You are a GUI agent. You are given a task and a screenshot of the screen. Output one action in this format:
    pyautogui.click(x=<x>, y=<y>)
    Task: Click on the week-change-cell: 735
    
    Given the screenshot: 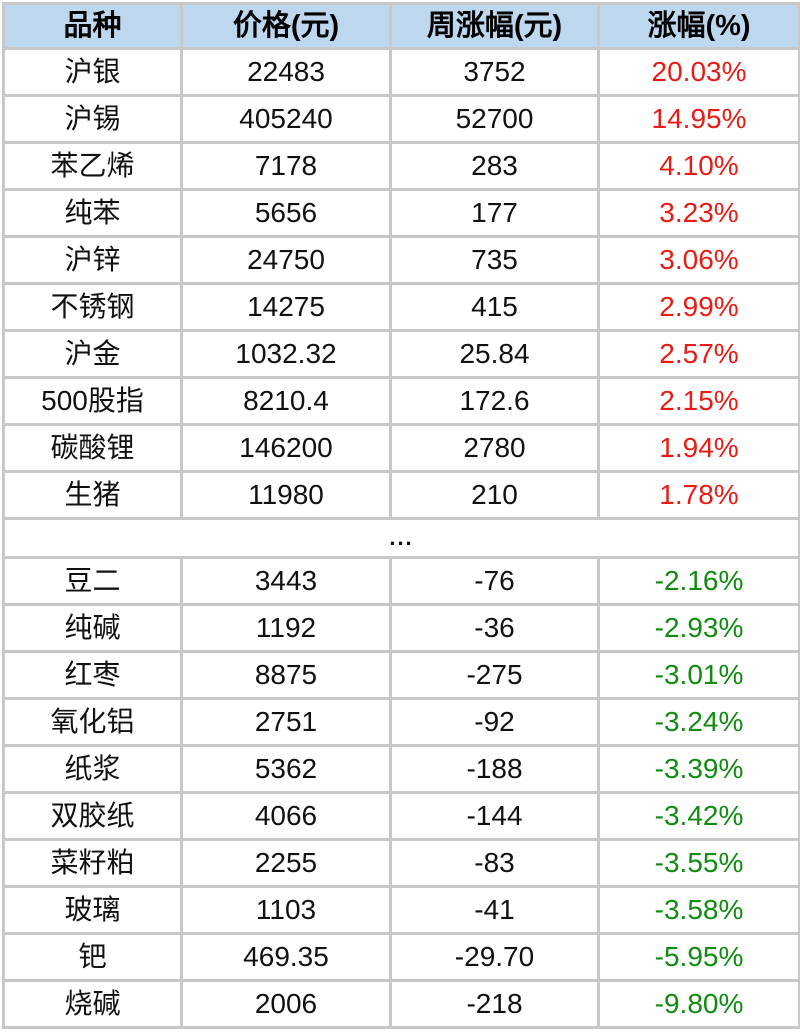 What is the action you would take?
    pyautogui.click(x=494, y=260)
    